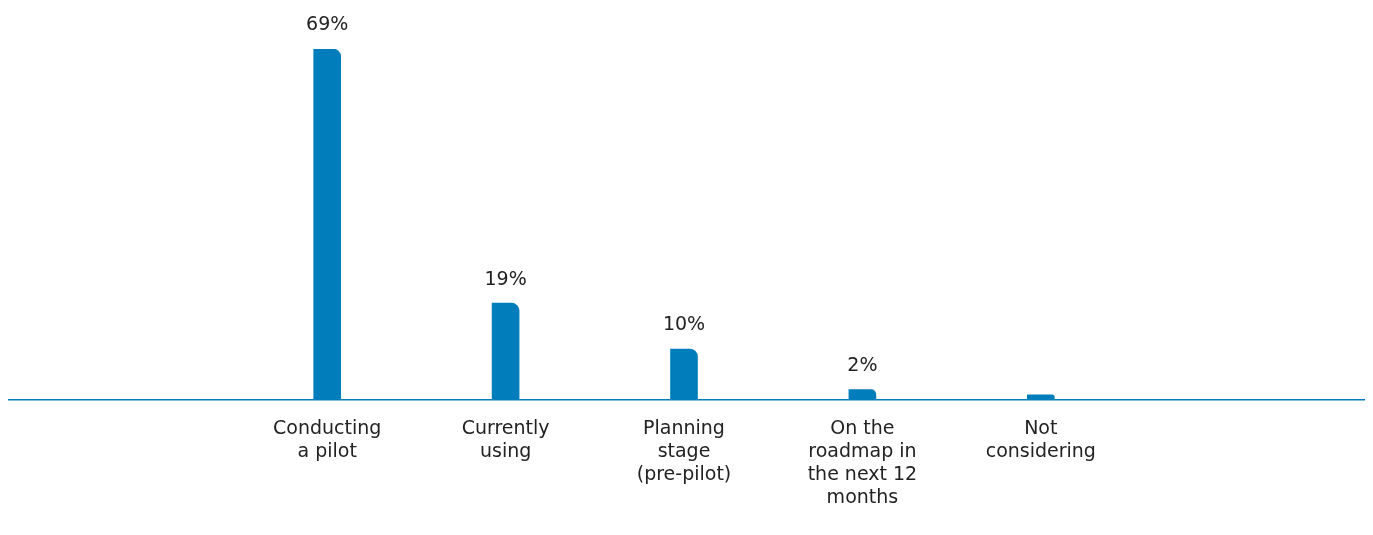  What do you see at coordinates (327, 438) in the screenshot?
I see `x-tick-label: Conducting a pilot` at bounding box center [327, 438].